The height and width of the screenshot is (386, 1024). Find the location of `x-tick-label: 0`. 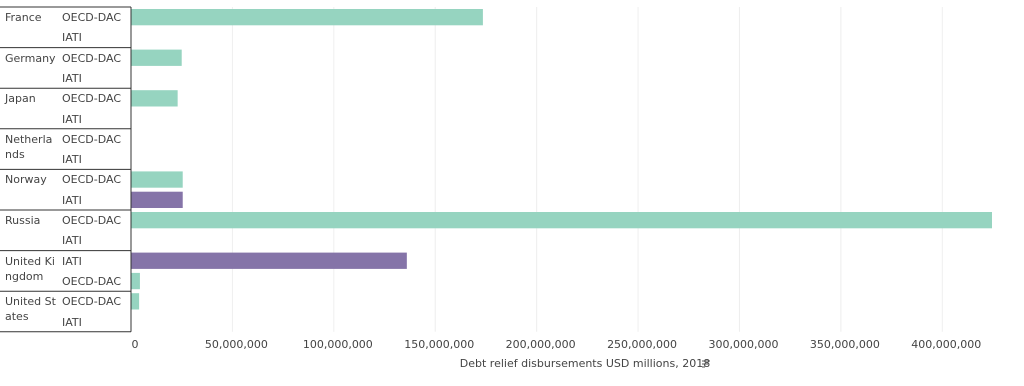

x-tick-label: 0 is located at coordinates (135, 344).